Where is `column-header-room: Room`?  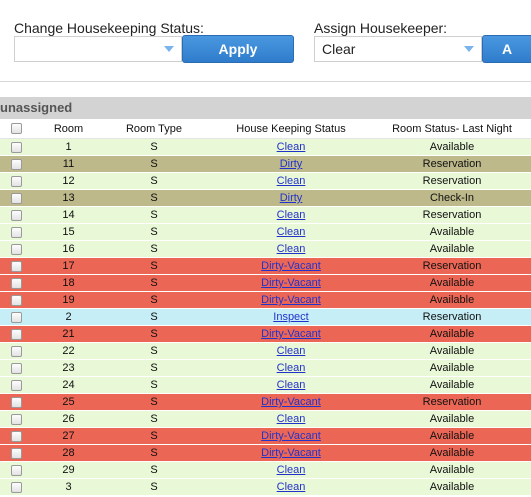
column-header-room: Room is located at coordinates (68, 129).